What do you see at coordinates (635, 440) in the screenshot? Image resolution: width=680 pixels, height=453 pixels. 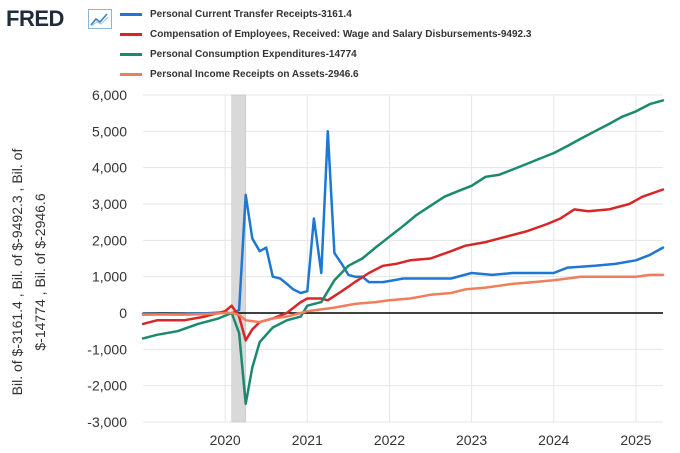 I see `x-tick-label: 2025` at bounding box center [635, 440].